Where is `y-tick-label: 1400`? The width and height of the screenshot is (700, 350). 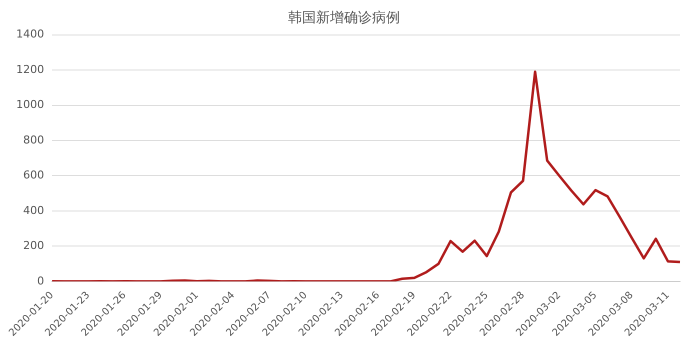 y-tick-label: 1400 is located at coordinates (30, 34).